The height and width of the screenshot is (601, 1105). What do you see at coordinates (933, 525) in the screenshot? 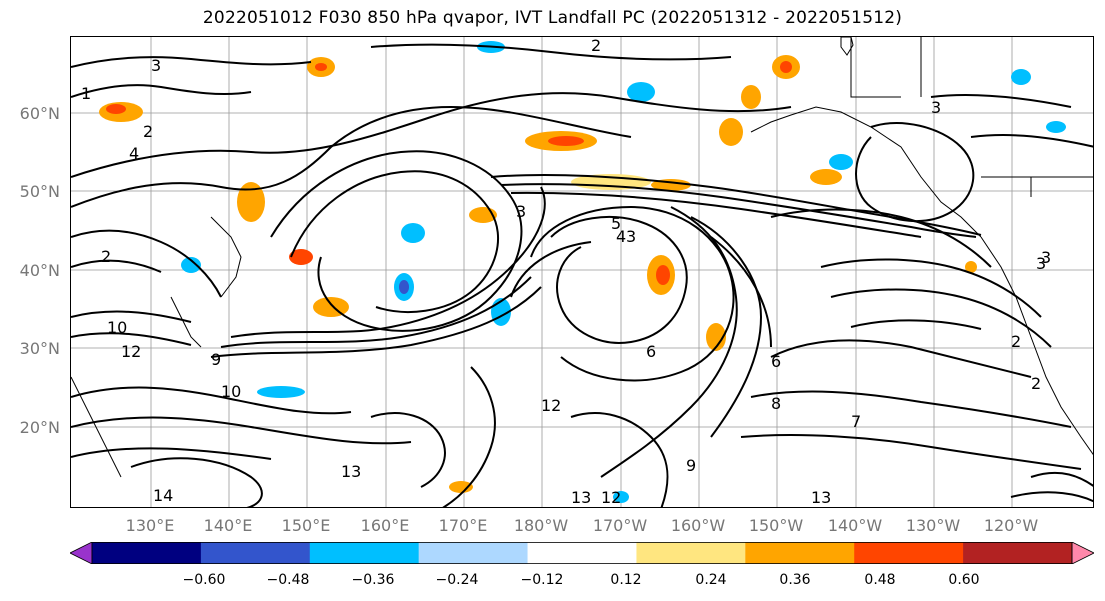
I see `lon-label-130w: 130°W` at bounding box center [933, 525].